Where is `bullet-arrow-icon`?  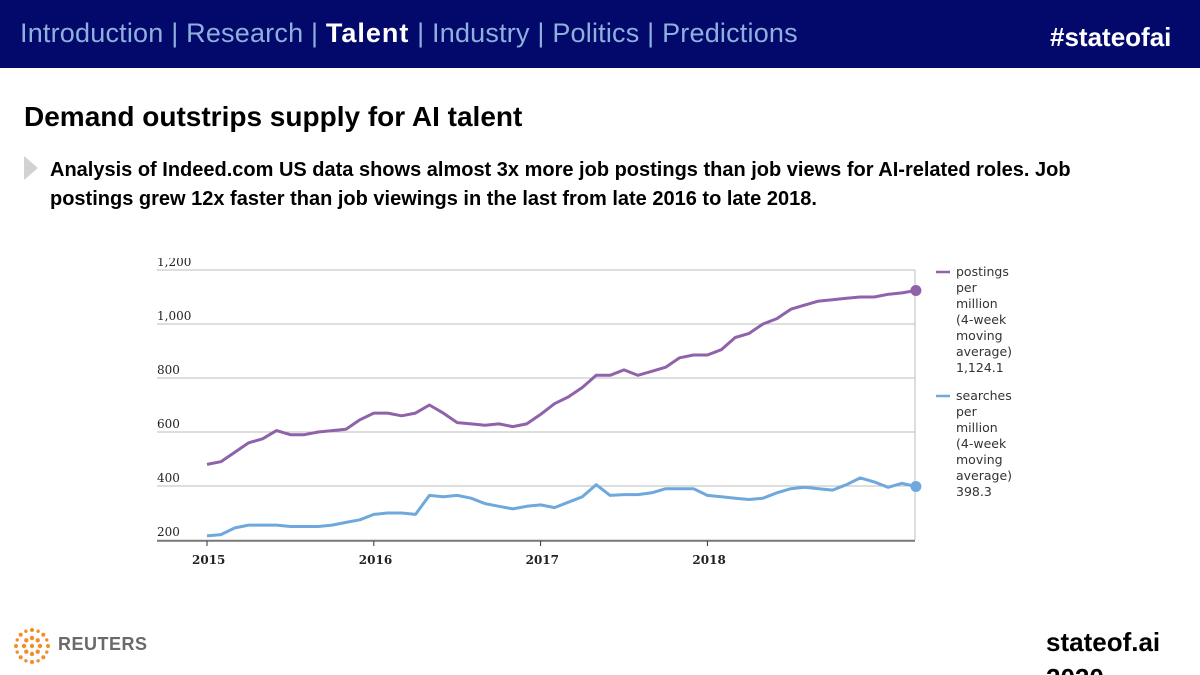
bullet-arrow-icon is located at coordinates (31, 168).